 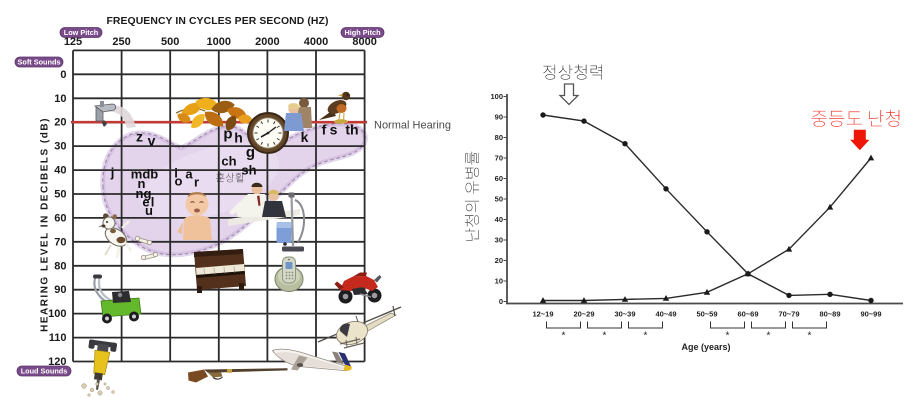 I want to click on svg-text: Age (years), so click(x=705, y=347).